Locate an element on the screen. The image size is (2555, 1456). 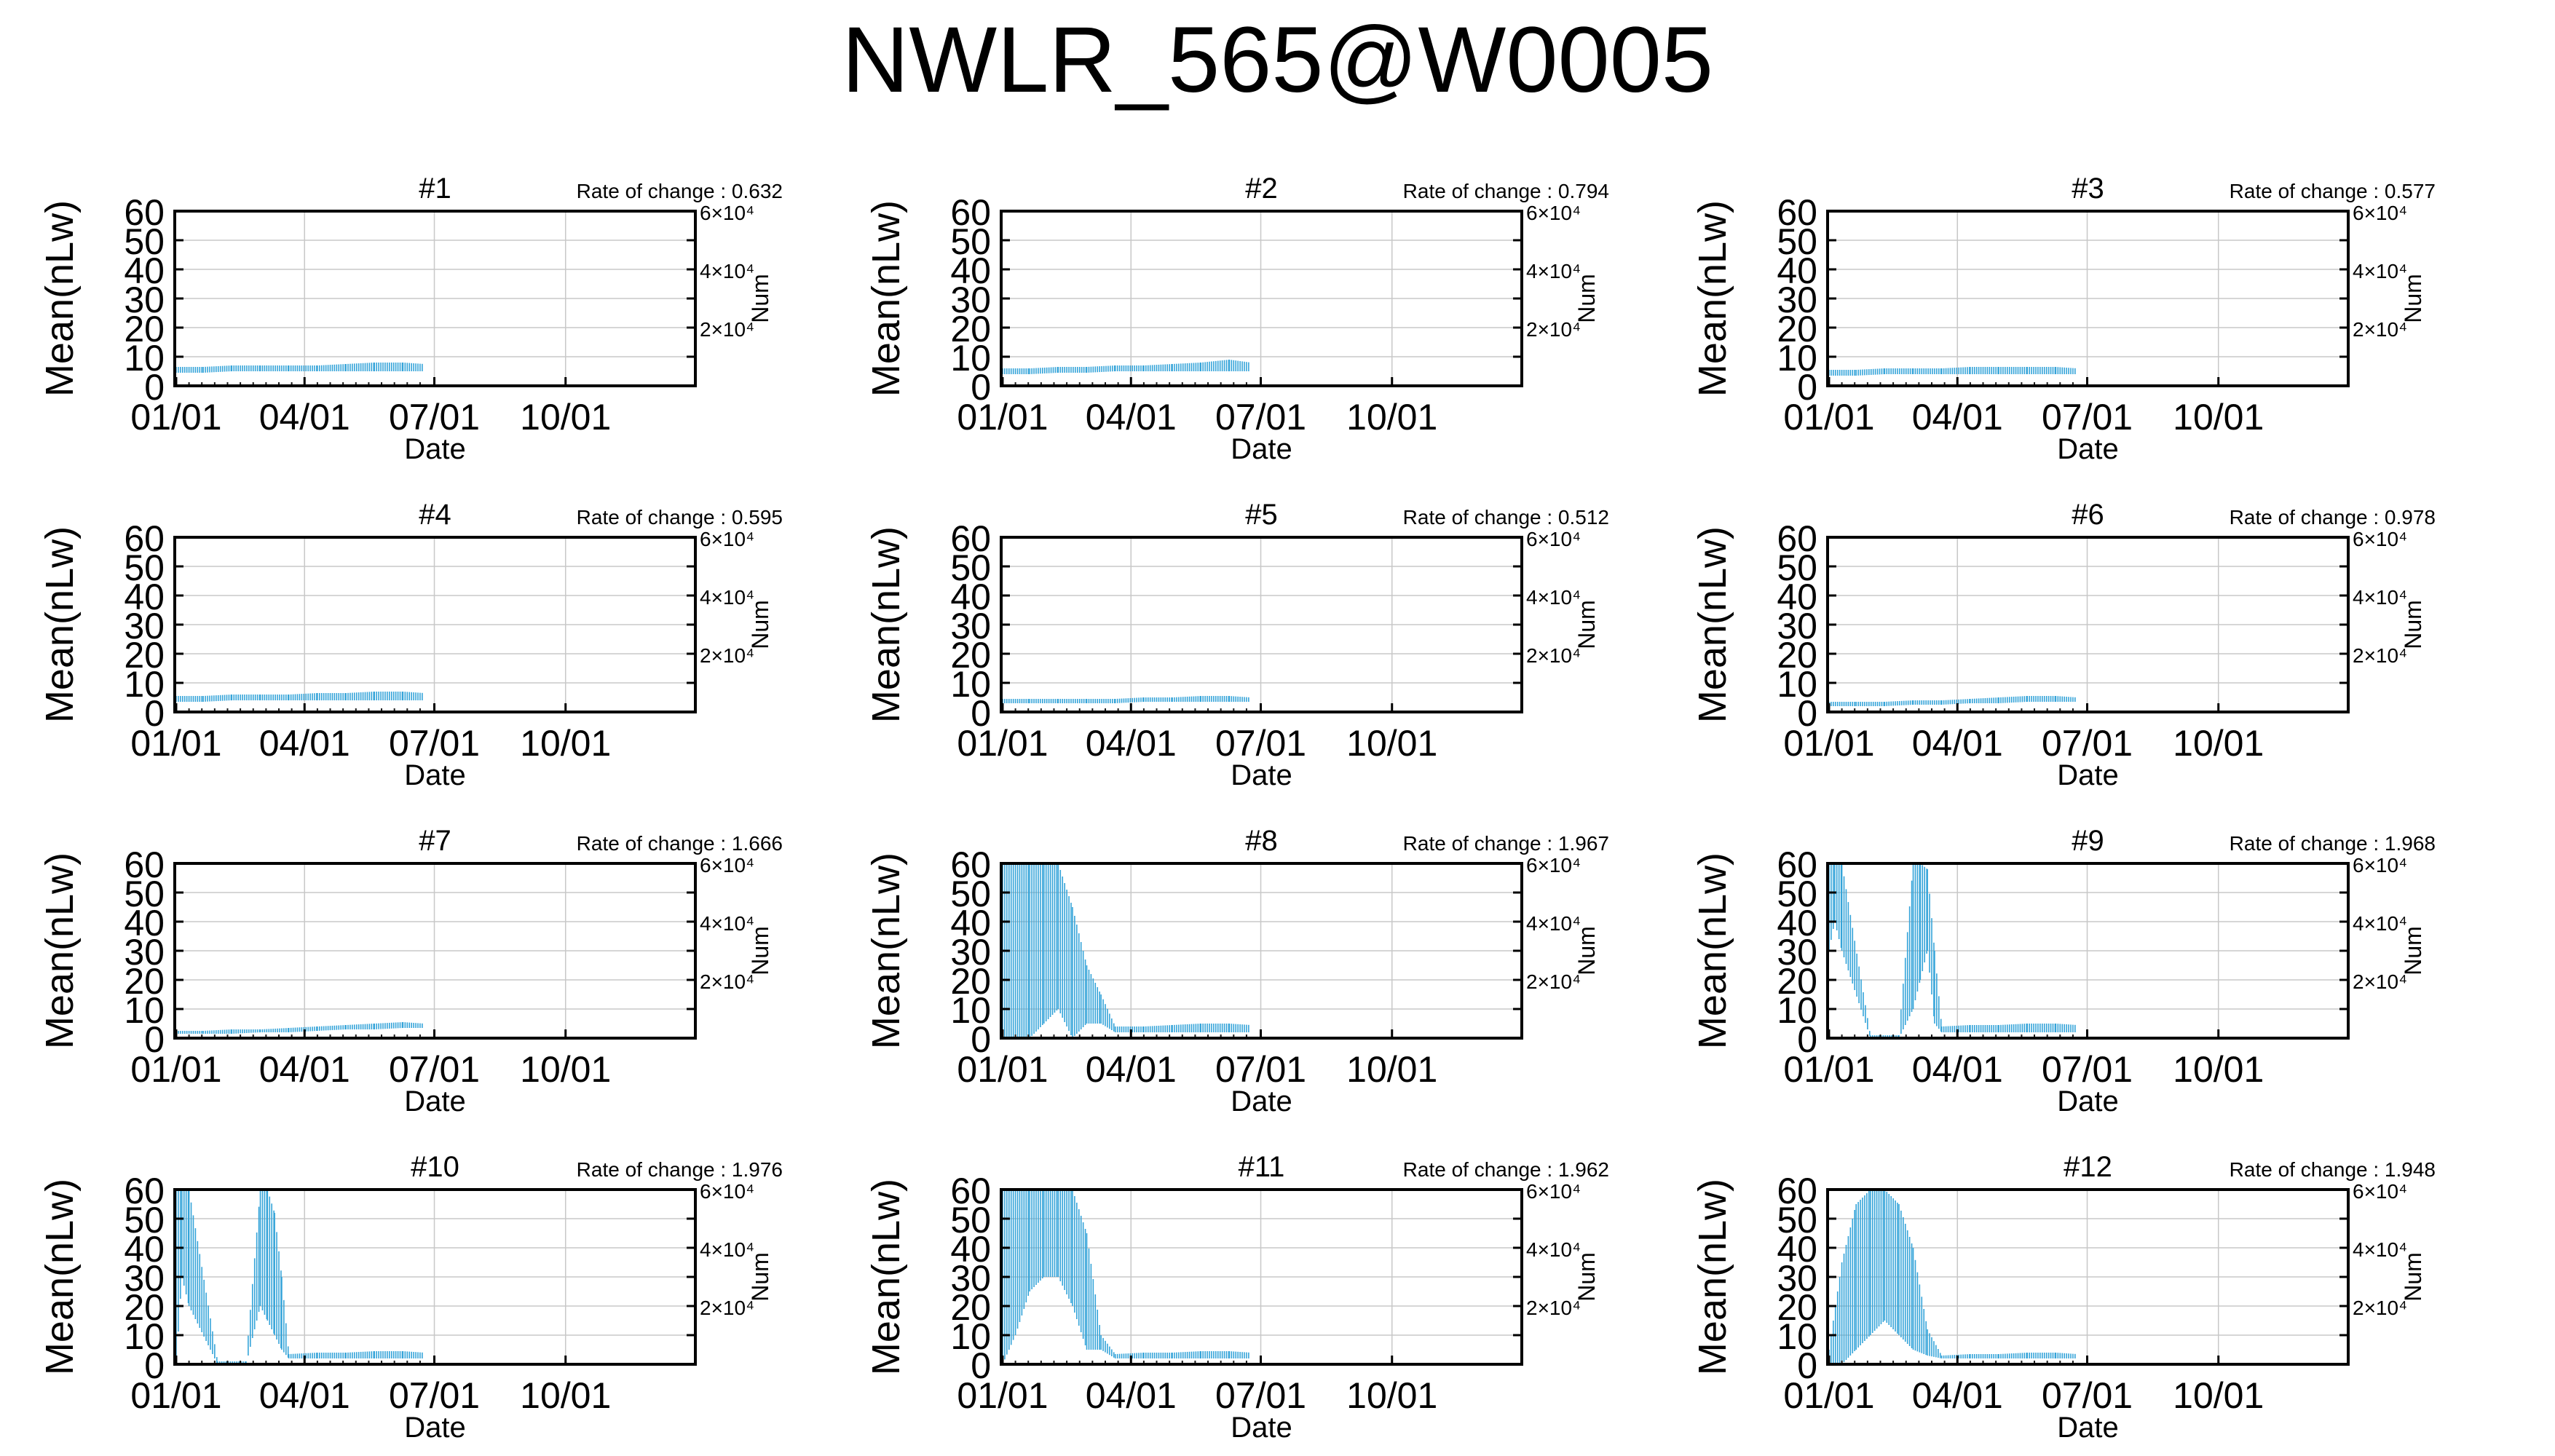
rate-of-change-label: Rate of change : 1.976 is located at coordinates (680, 1169).